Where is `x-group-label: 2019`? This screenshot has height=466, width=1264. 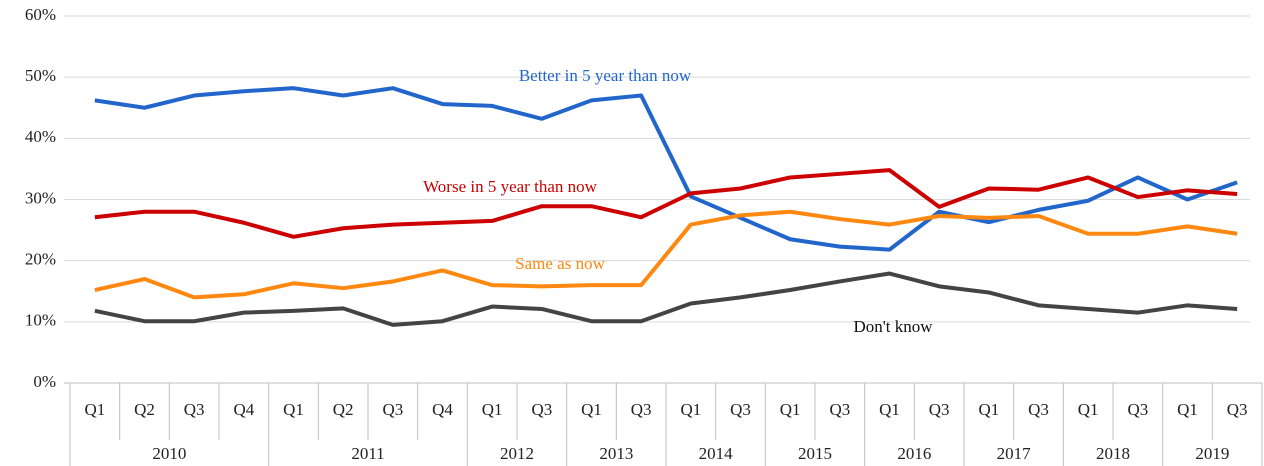
x-group-label: 2019 is located at coordinates (1212, 453).